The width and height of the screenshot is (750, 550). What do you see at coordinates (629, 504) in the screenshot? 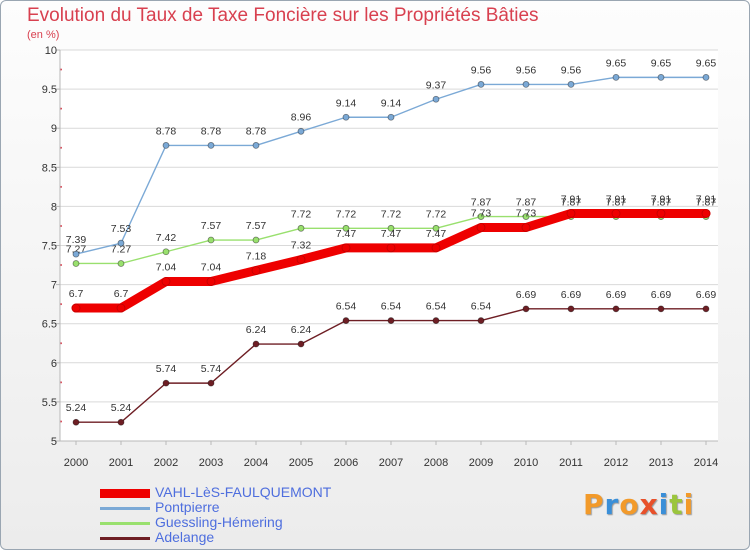
I see `proxiti-logo-letter: o` at bounding box center [629, 504].